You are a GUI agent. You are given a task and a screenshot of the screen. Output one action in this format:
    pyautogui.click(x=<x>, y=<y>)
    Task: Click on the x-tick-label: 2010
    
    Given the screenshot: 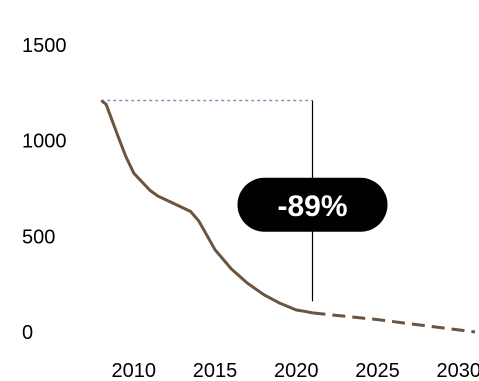 What is the action you would take?
    pyautogui.click(x=134, y=370)
    